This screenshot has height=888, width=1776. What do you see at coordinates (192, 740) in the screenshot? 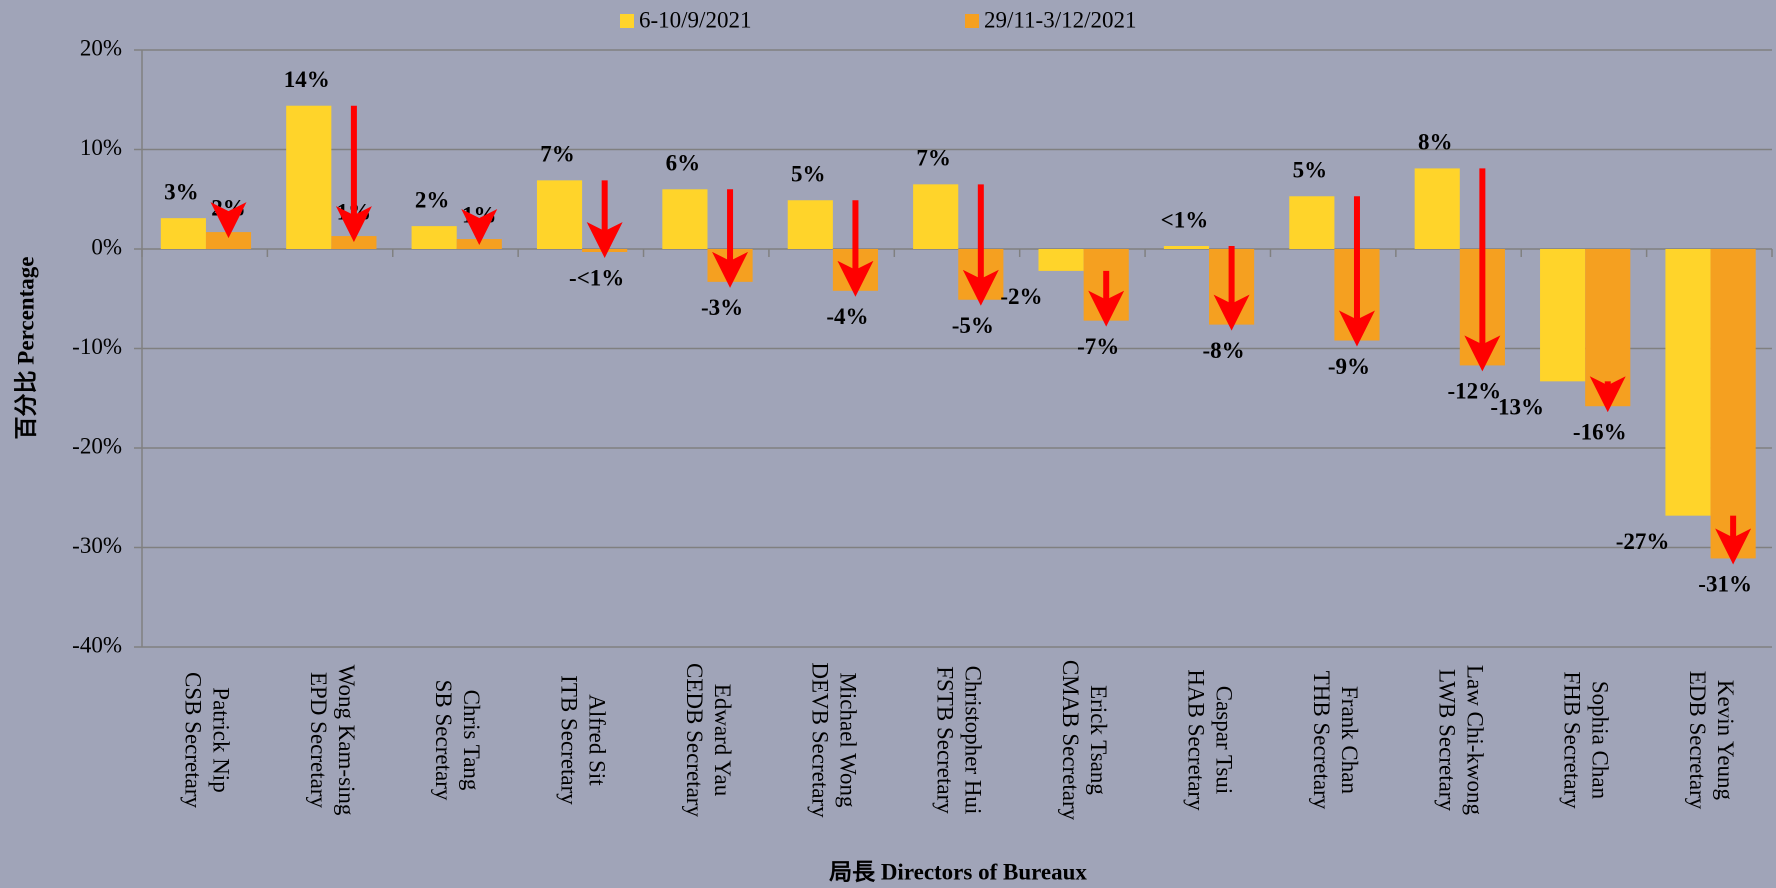
I see `x-tick-label: CSB Secretary` at bounding box center [192, 740].